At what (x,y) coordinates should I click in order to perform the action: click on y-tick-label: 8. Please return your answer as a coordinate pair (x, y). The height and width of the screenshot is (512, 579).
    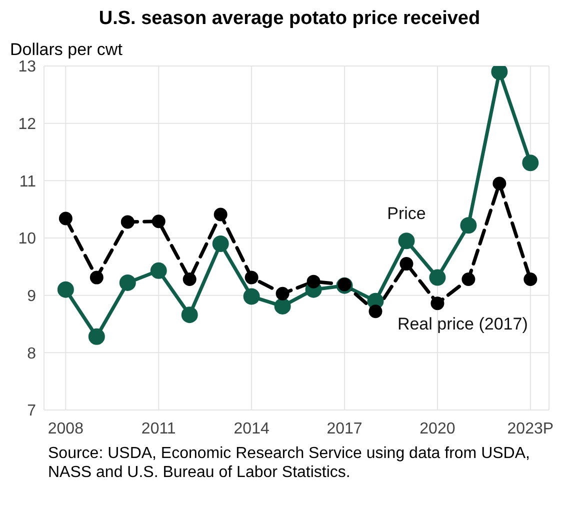
    Looking at the image, I should click on (31, 353).